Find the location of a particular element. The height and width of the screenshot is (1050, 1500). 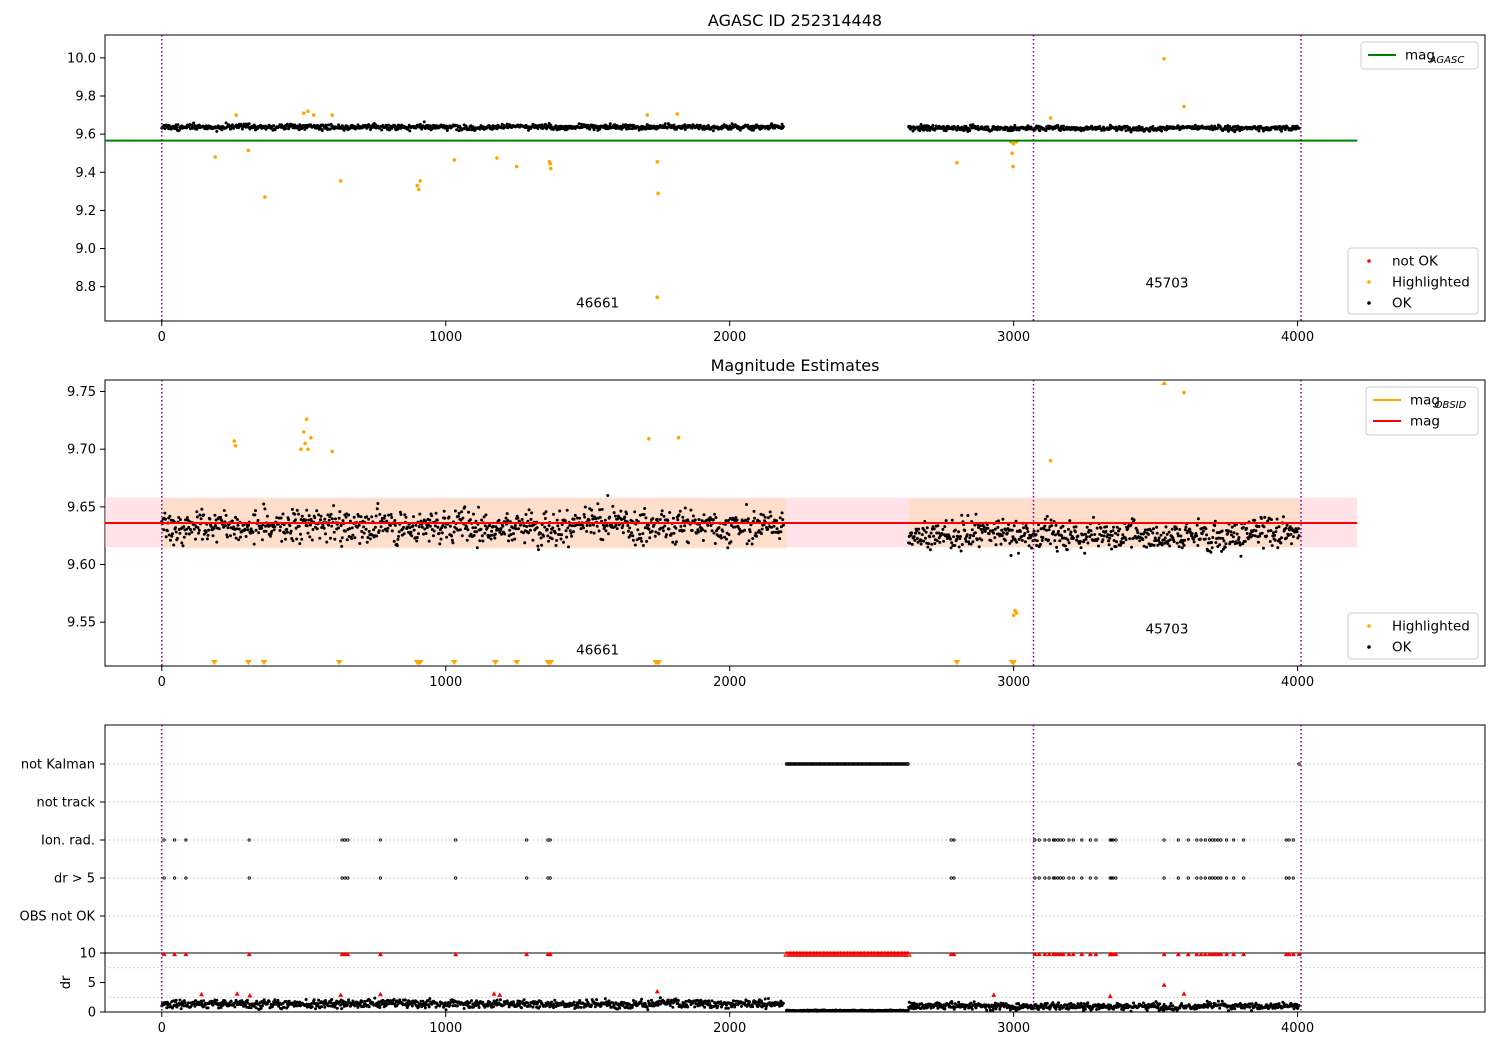

panel2-title: Magnitude Estimates is located at coordinates (795, 365).